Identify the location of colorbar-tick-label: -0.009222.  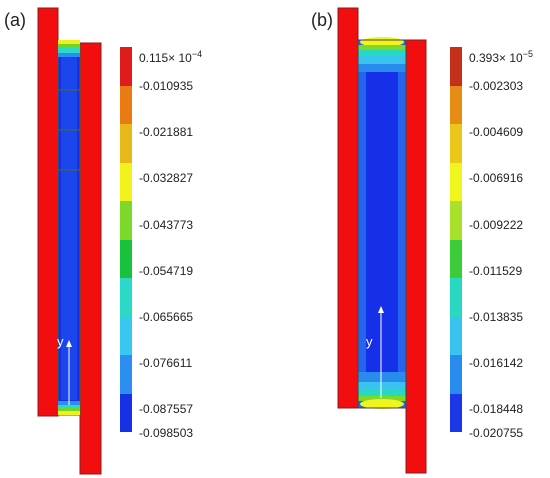
(496, 225).